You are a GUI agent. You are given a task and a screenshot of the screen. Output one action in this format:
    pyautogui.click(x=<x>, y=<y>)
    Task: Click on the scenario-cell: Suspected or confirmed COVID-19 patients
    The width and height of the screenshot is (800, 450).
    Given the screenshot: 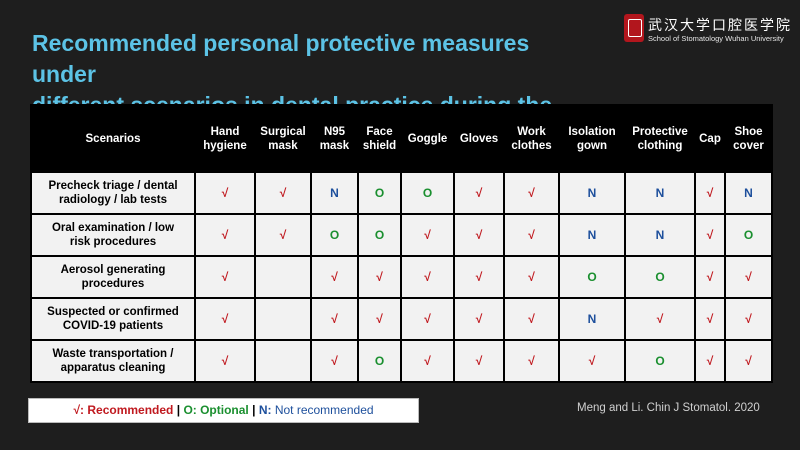 What is the action you would take?
    pyautogui.click(x=113, y=319)
    